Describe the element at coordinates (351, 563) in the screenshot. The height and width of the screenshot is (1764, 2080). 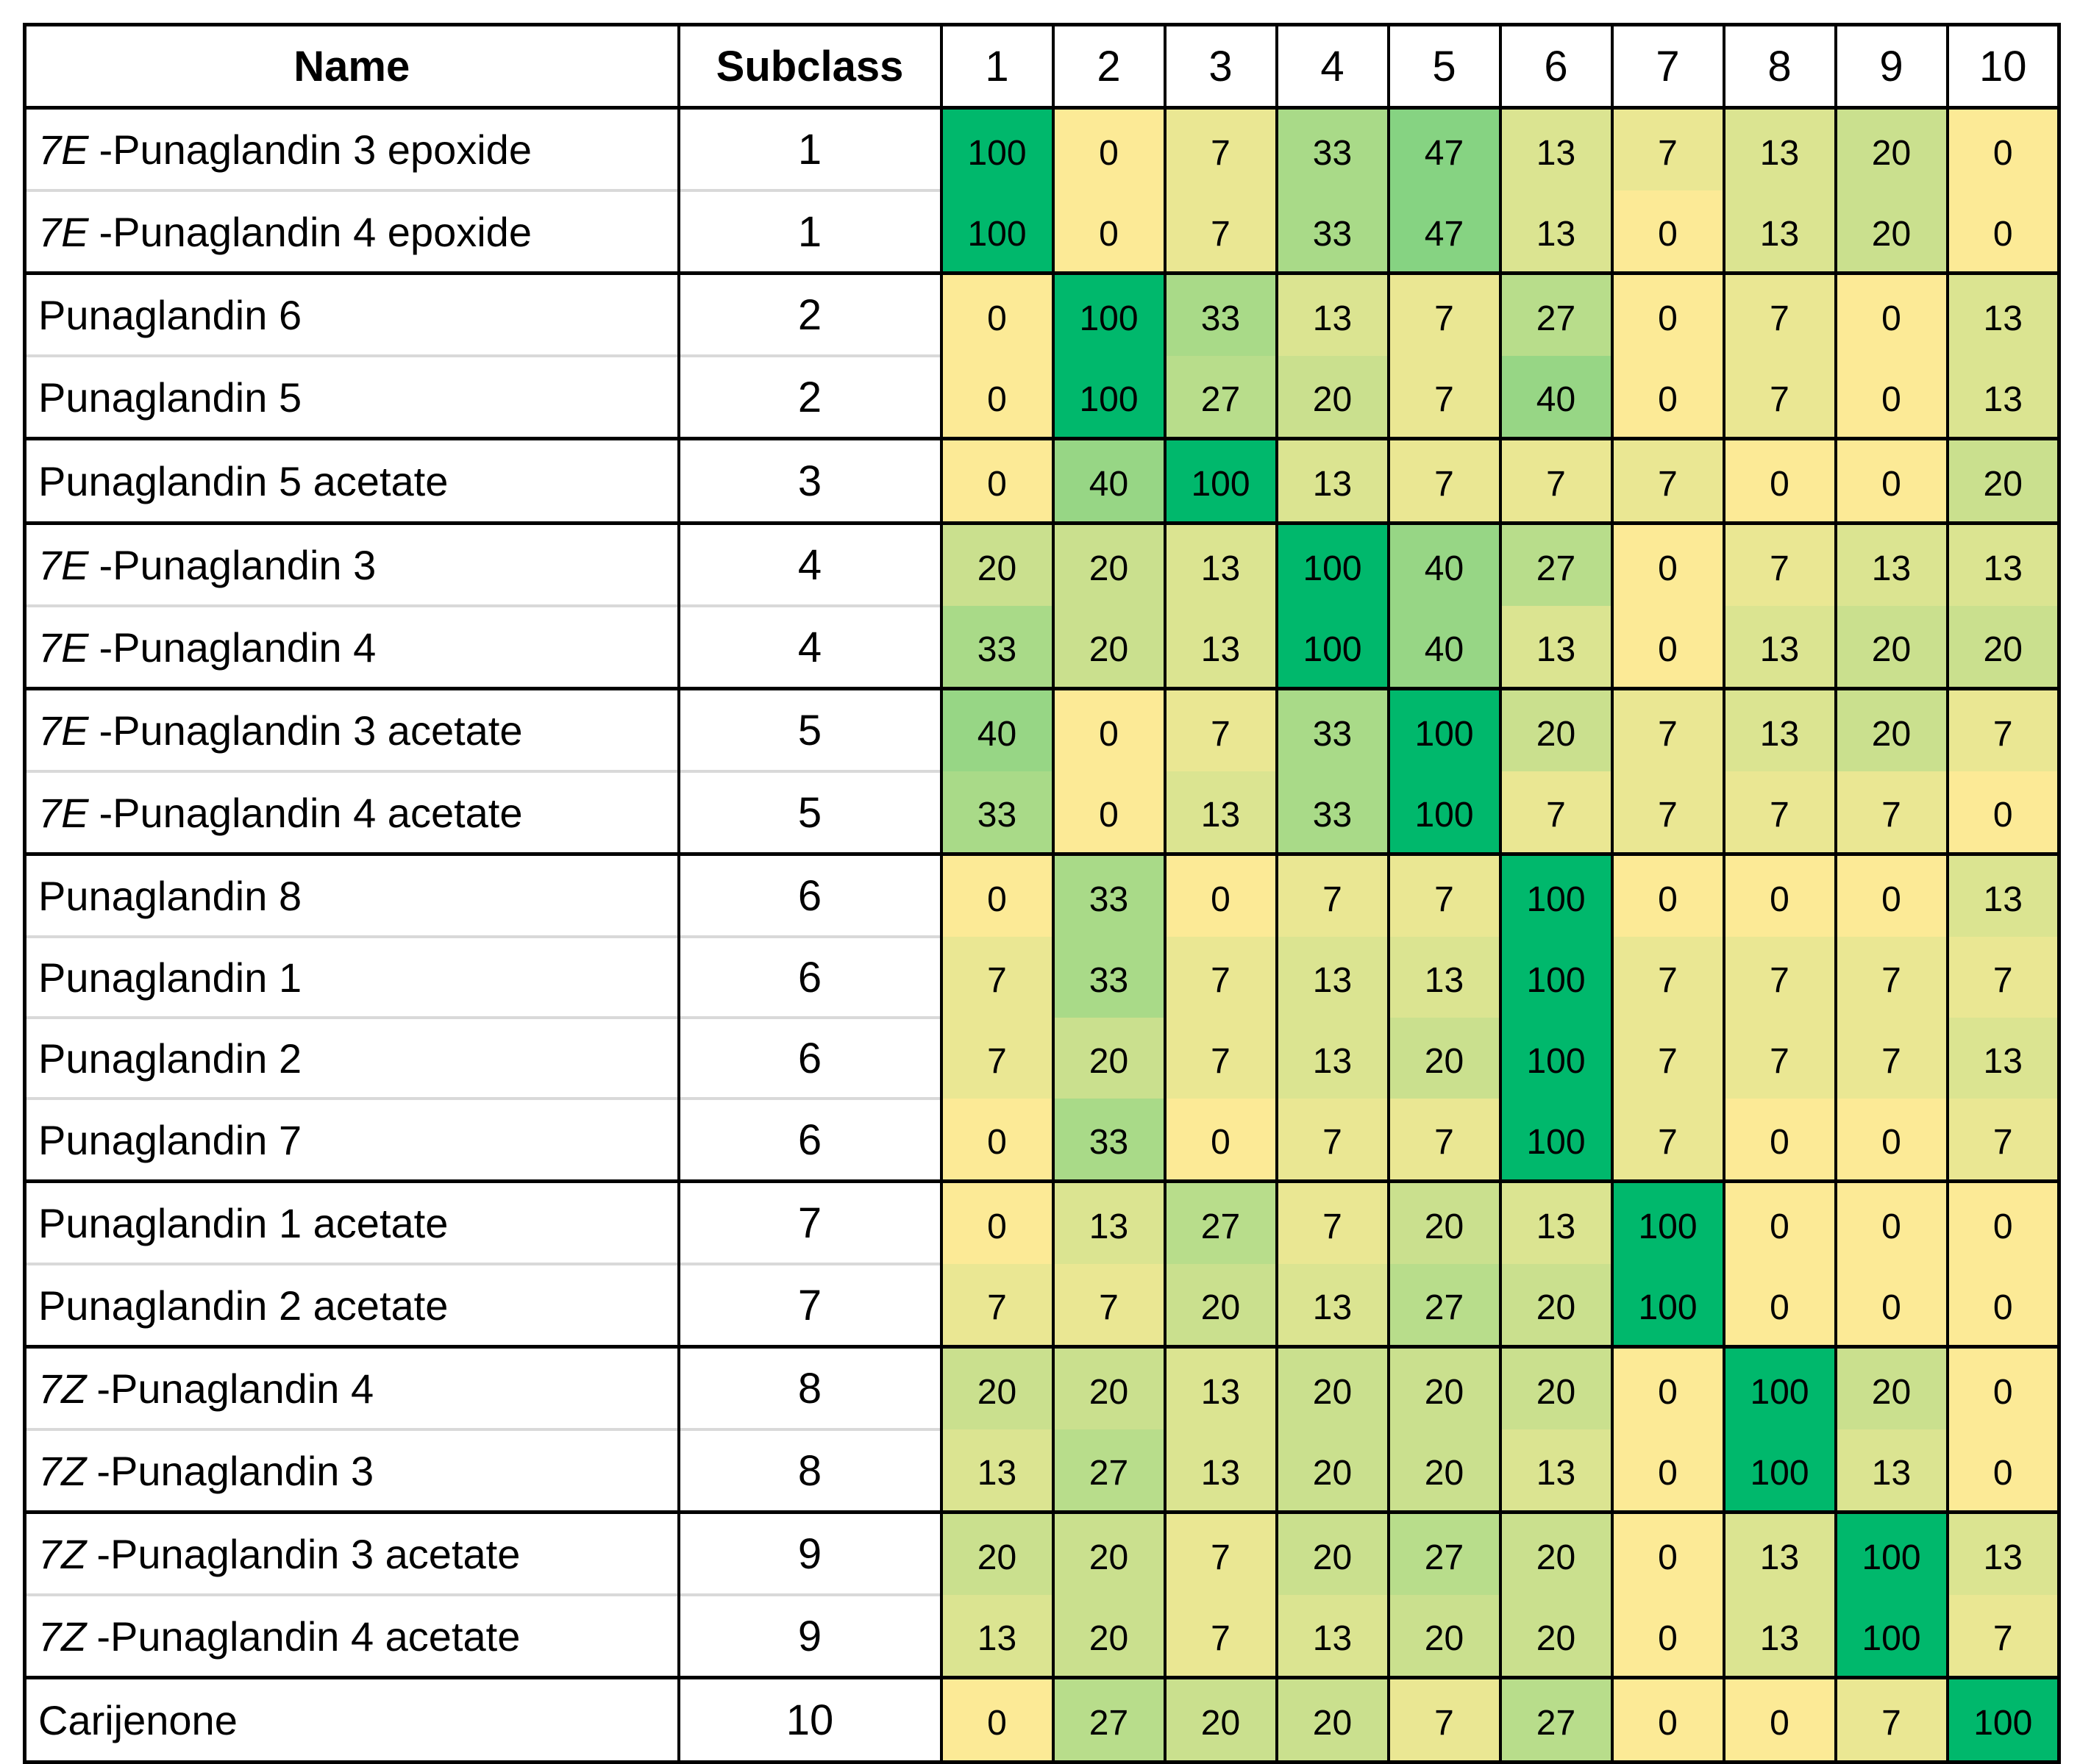
I see `name-cell: 7E -Punaglandin 3` at that location.